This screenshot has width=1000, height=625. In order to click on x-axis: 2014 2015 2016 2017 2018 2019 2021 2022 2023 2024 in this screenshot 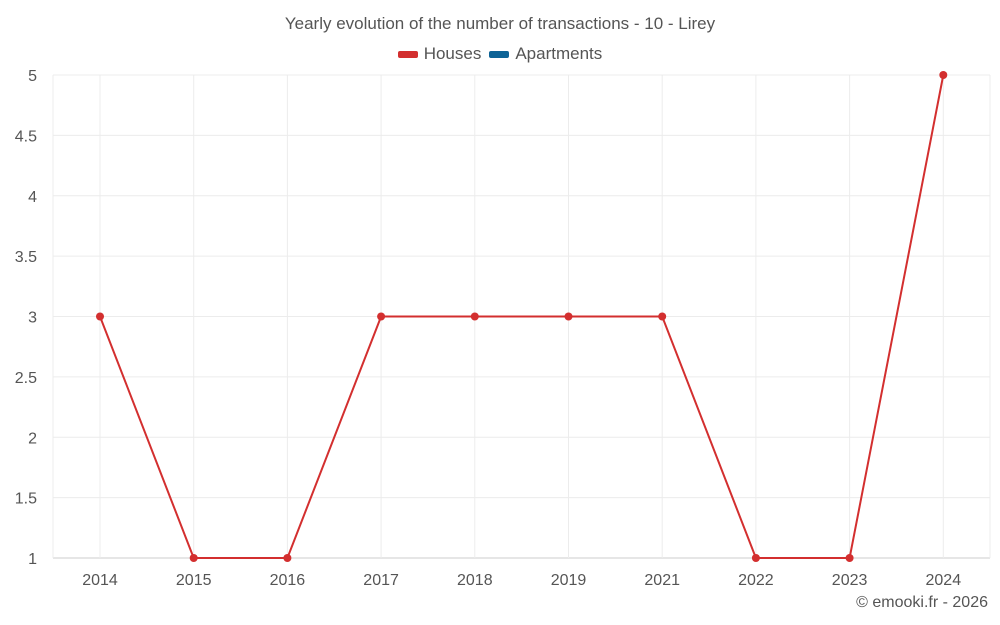, I will do `click(521, 580)`.